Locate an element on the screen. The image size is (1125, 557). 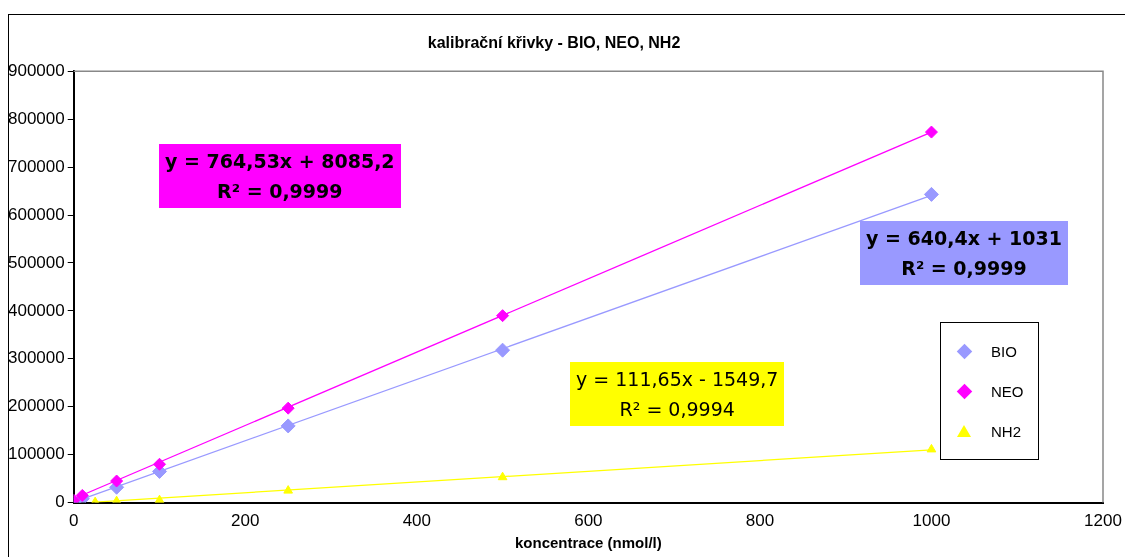
y-tick-label: 0 is located at coordinates (60, 502).